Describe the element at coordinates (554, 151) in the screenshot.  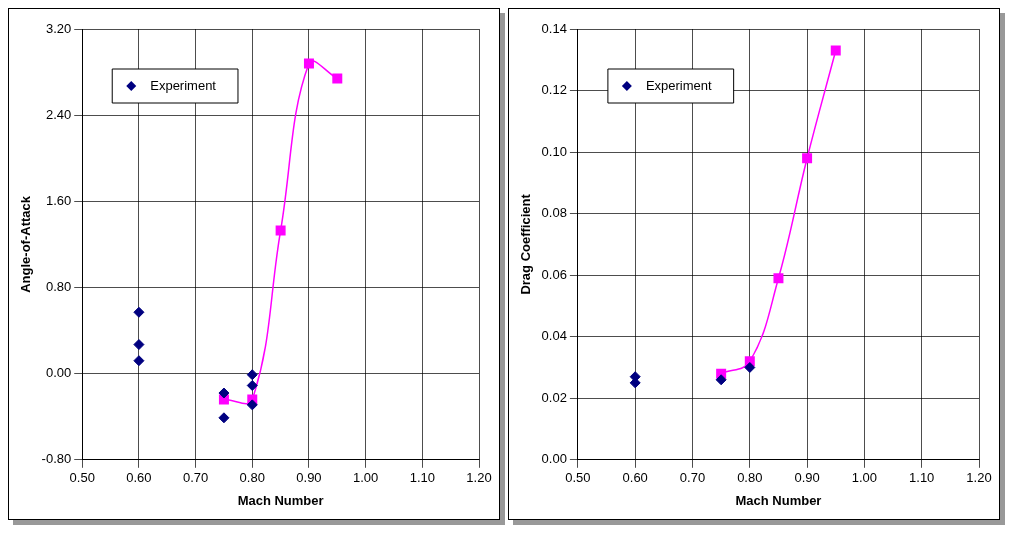
I see `y-tick-label: 0.10` at that location.